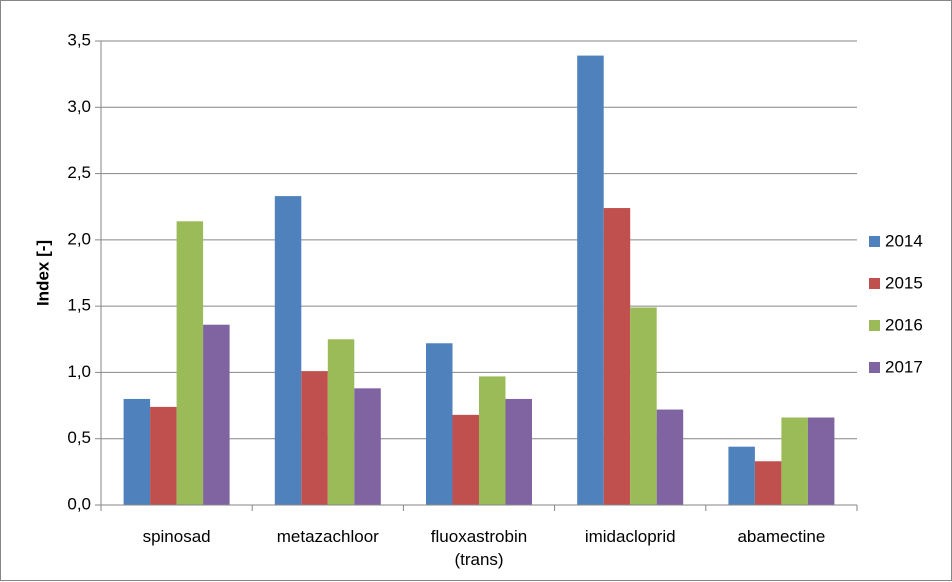  What do you see at coordinates (79, 437) in the screenshot?
I see `y-tick-label: 0,5` at bounding box center [79, 437].